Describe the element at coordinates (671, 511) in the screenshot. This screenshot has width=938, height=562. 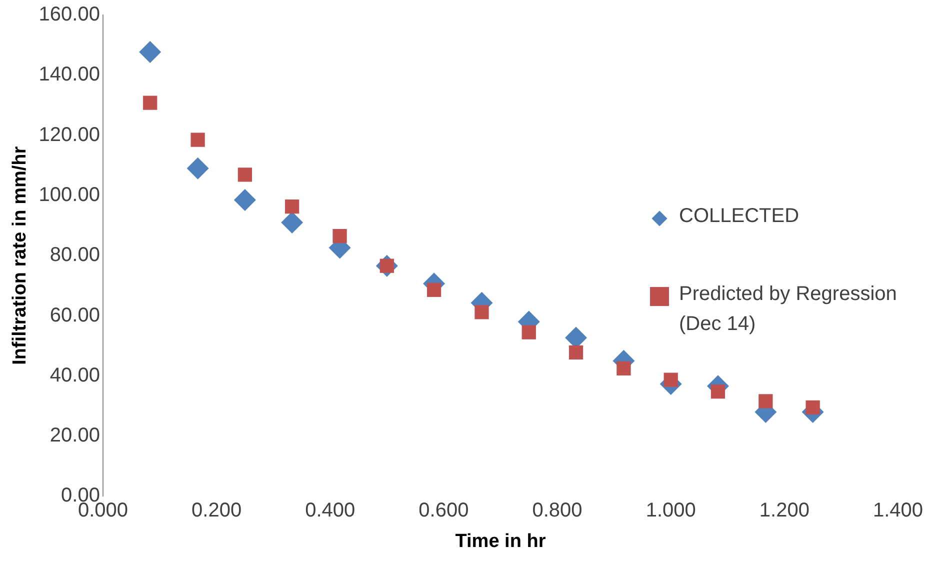
I see `x-tick-label: 1.000` at that location.